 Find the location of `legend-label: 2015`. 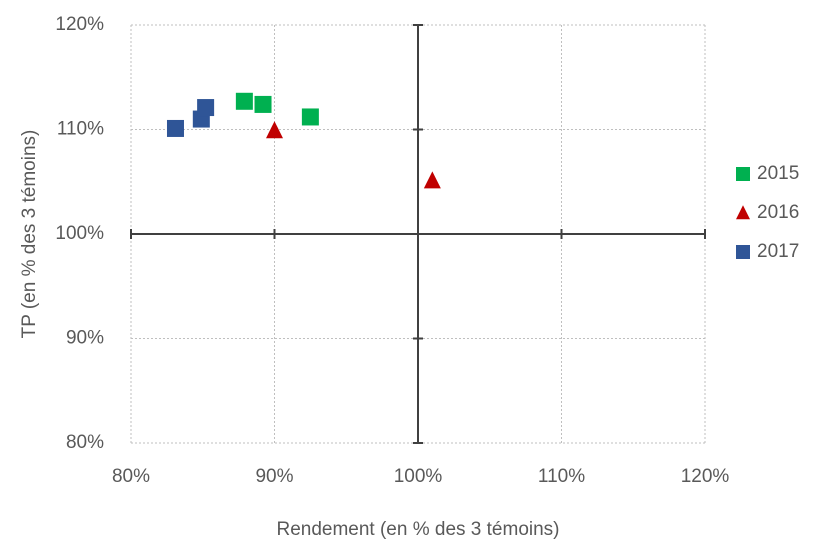

legend-label: 2015 is located at coordinates (778, 173).